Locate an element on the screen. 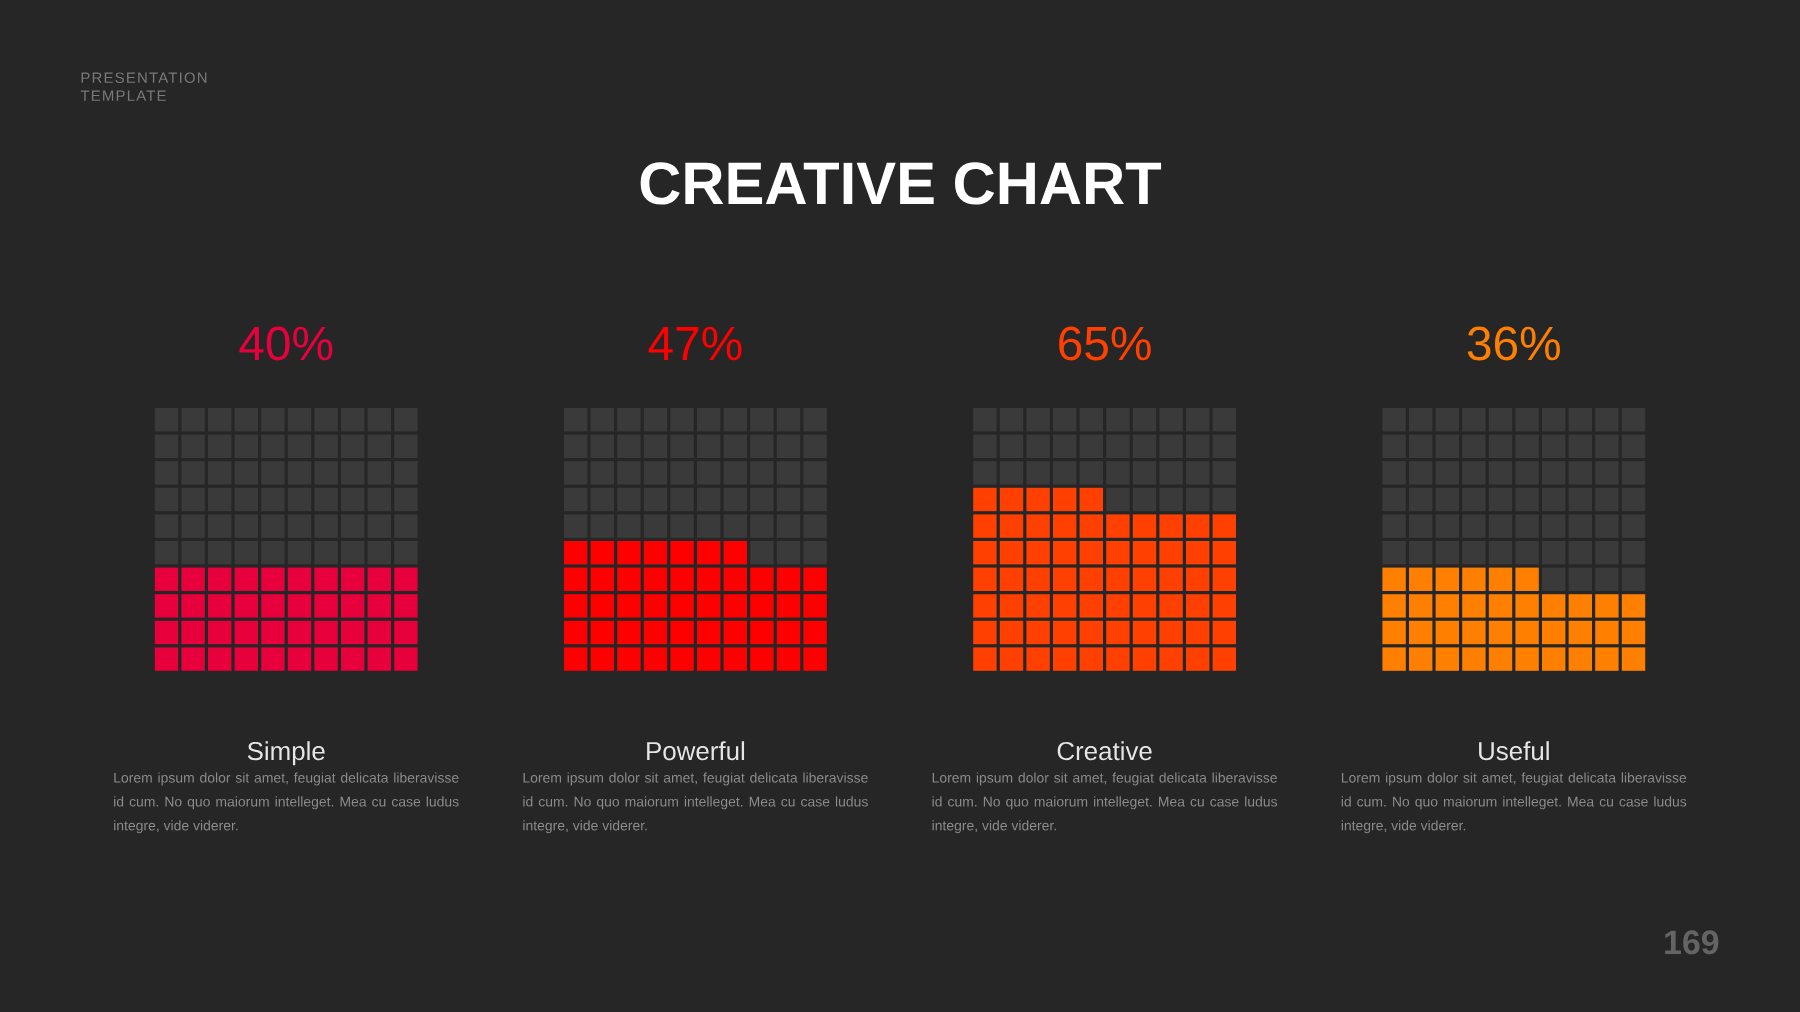  category-label: Powerful is located at coordinates (696, 751).